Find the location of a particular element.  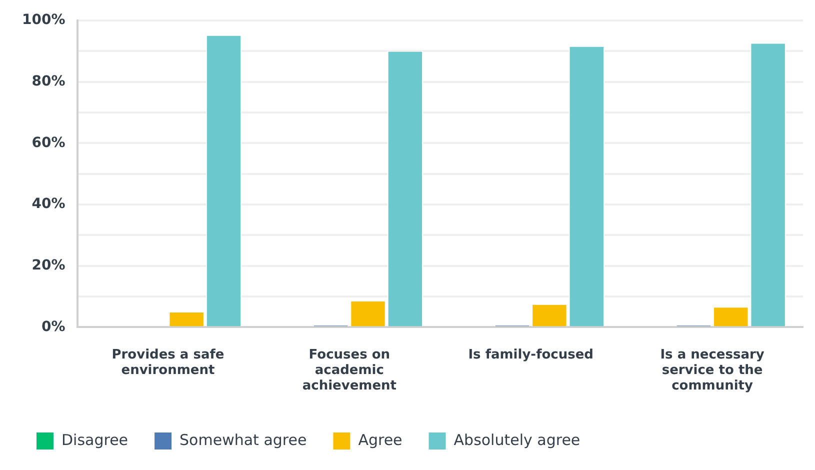

x-tick-label: Is family-focused is located at coordinates (531, 354).